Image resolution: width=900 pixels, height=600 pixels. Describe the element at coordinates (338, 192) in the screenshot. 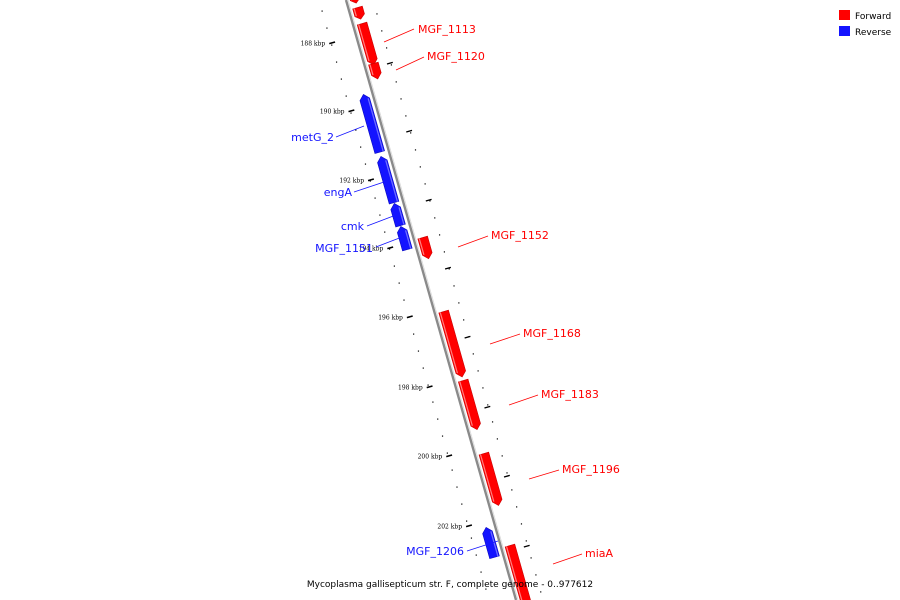

I see `gene-label: engA` at that location.